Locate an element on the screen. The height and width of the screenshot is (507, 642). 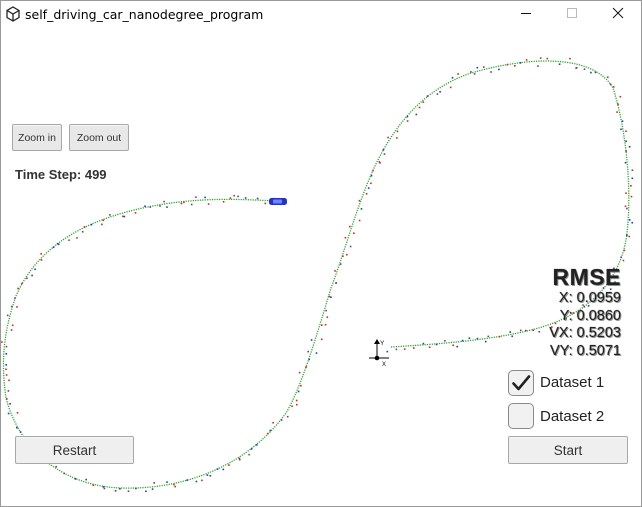
title-bar: self_driving_car_nanodegree_program is located at coordinates (321, 14).